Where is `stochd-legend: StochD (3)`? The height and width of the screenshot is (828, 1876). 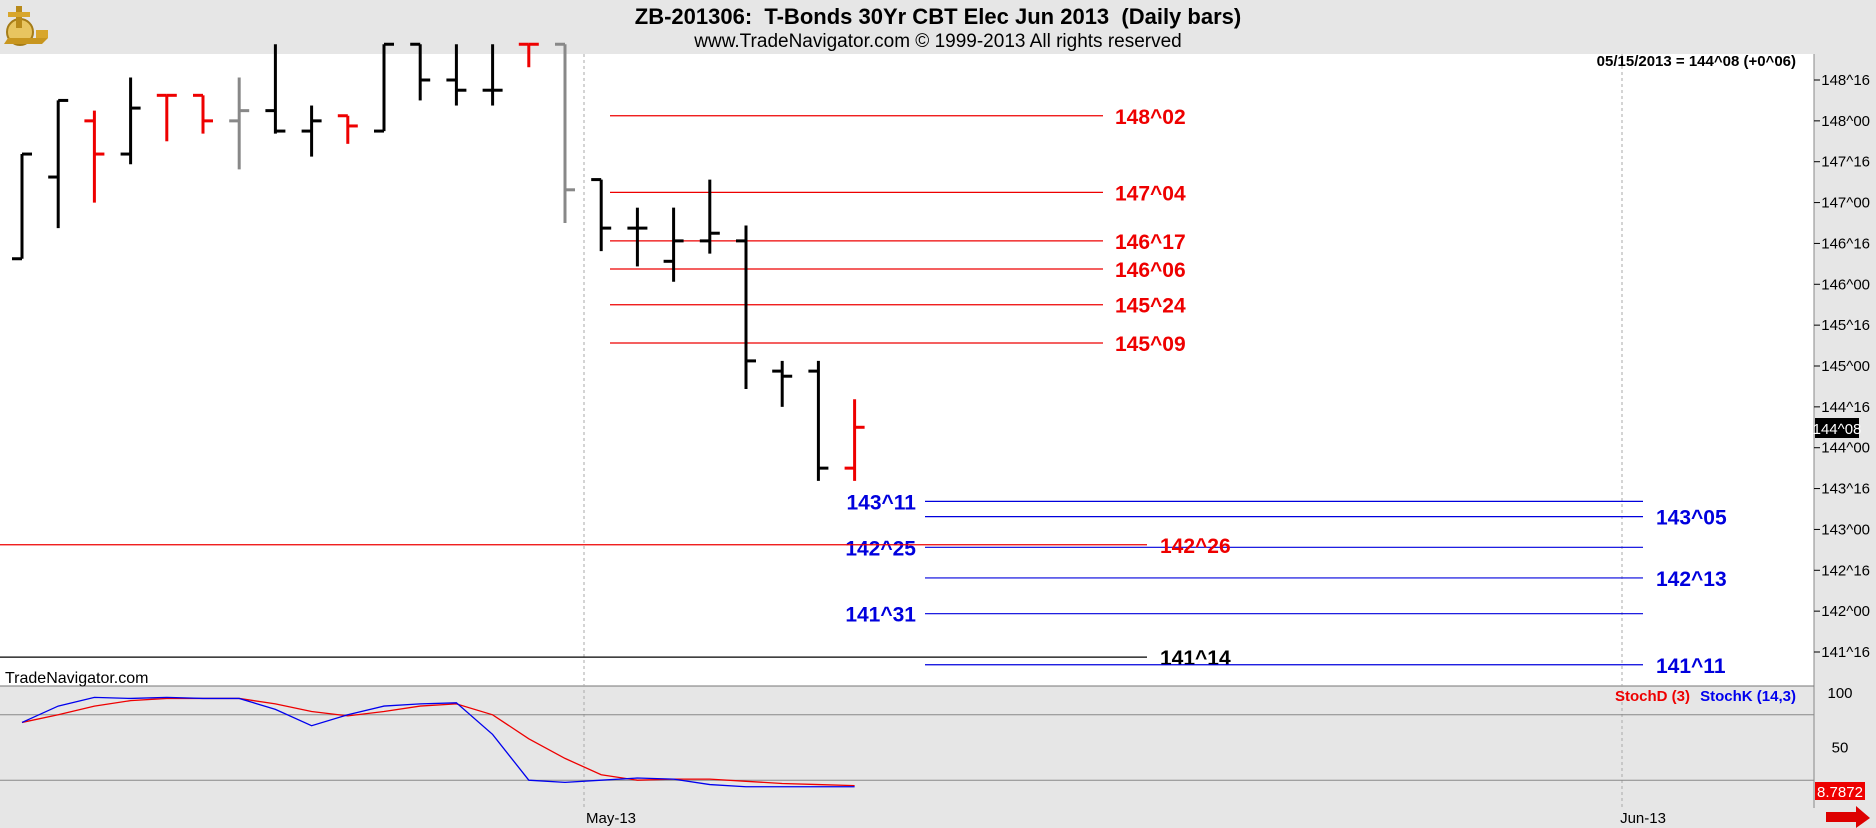 stochd-legend: StochD (3) is located at coordinates (1652, 696).